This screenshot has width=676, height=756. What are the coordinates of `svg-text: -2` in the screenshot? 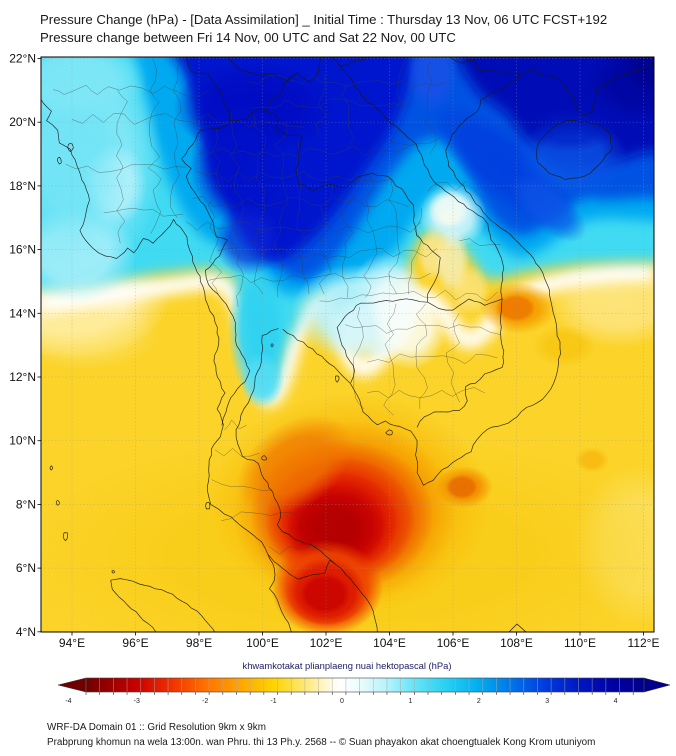 It's located at (205, 701).